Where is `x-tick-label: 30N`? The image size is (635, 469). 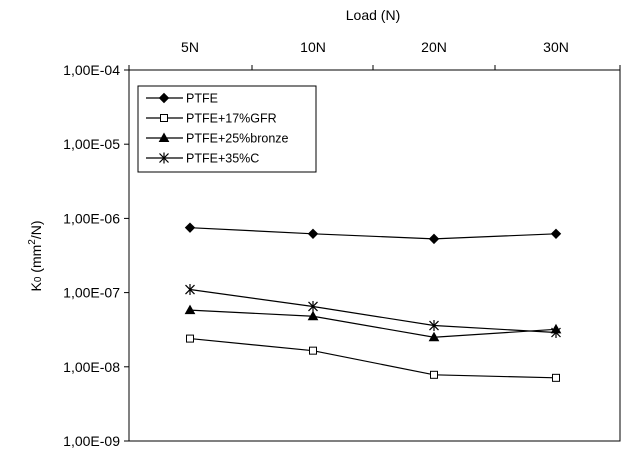 x-tick-label: 30N is located at coordinates (556, 47).